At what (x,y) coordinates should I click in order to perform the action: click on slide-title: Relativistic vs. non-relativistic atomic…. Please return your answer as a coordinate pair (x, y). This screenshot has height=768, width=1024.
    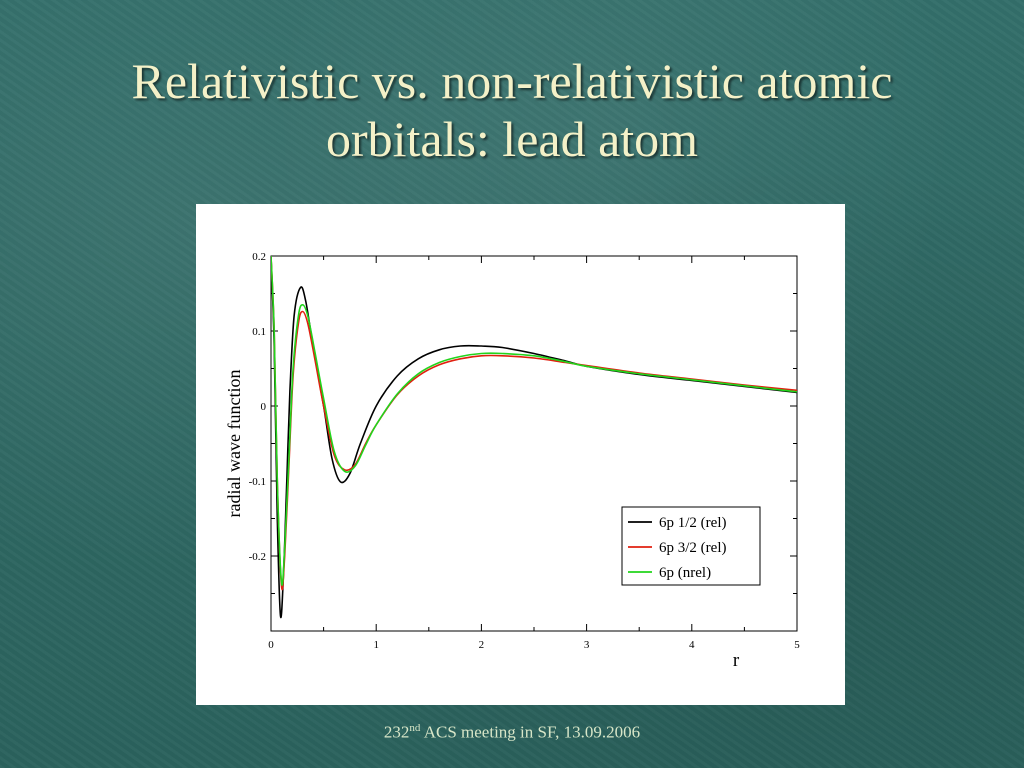
    Looking at the image, I should click on (512, 110).